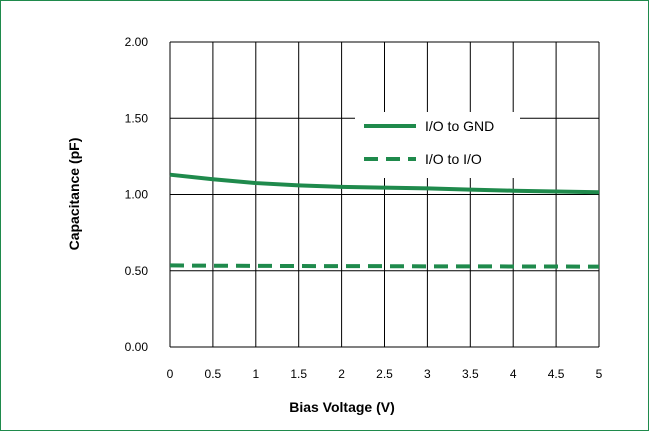 This screenshot has width=649, height=431. What do you see at coordinates (137, 271) in the screenshot?
I see `y-tick-label: 0.50` at bounding box center [137, 271].